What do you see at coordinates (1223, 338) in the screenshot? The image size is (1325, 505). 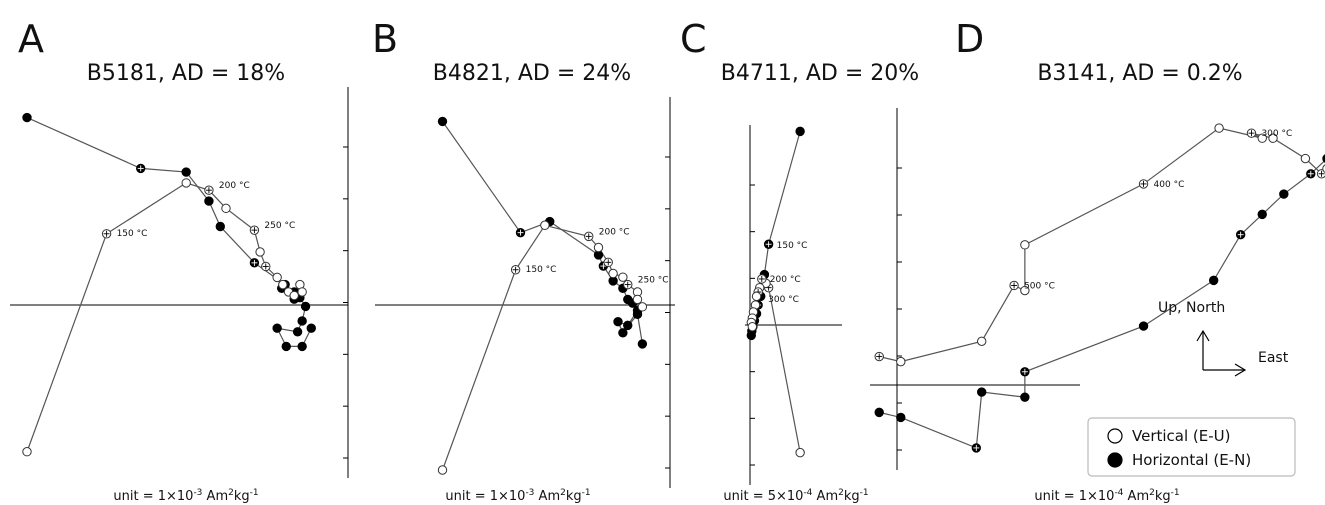 I see `direction-indicator: Up, North East` at bounding box center [1223, 338].